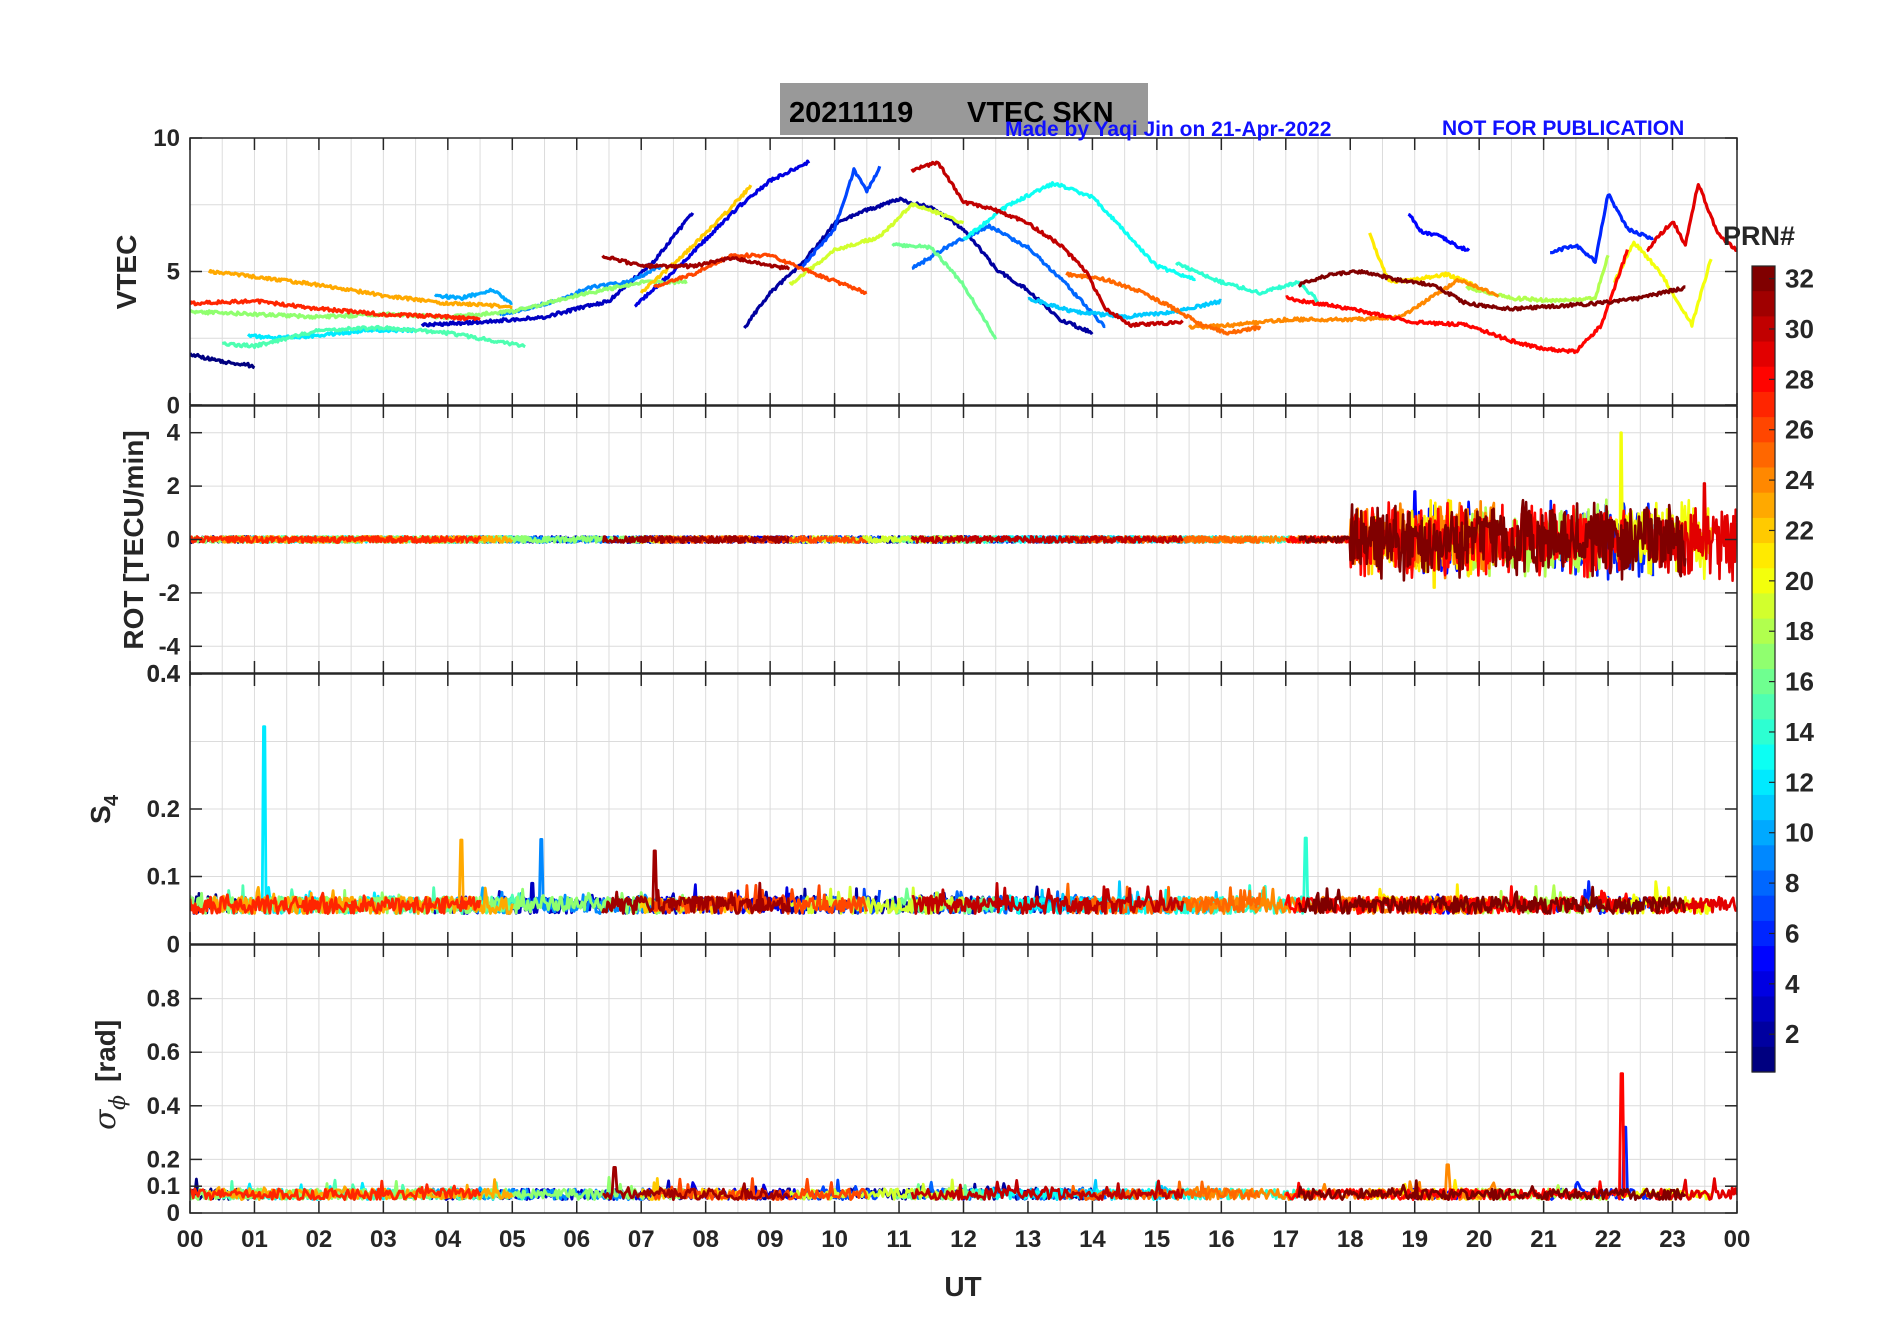  I want to click on credit-text: Made by Yaqi Jin on 21-Apr-2022, so click(1168, 129).